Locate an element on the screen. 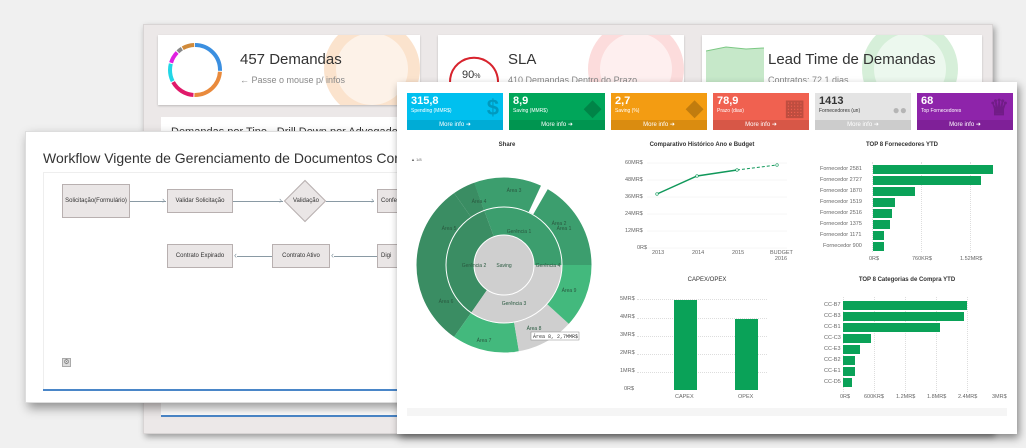 This screenshot has height=448, width=1026. dollar-icon: $ is located at coordinates (492, 107).